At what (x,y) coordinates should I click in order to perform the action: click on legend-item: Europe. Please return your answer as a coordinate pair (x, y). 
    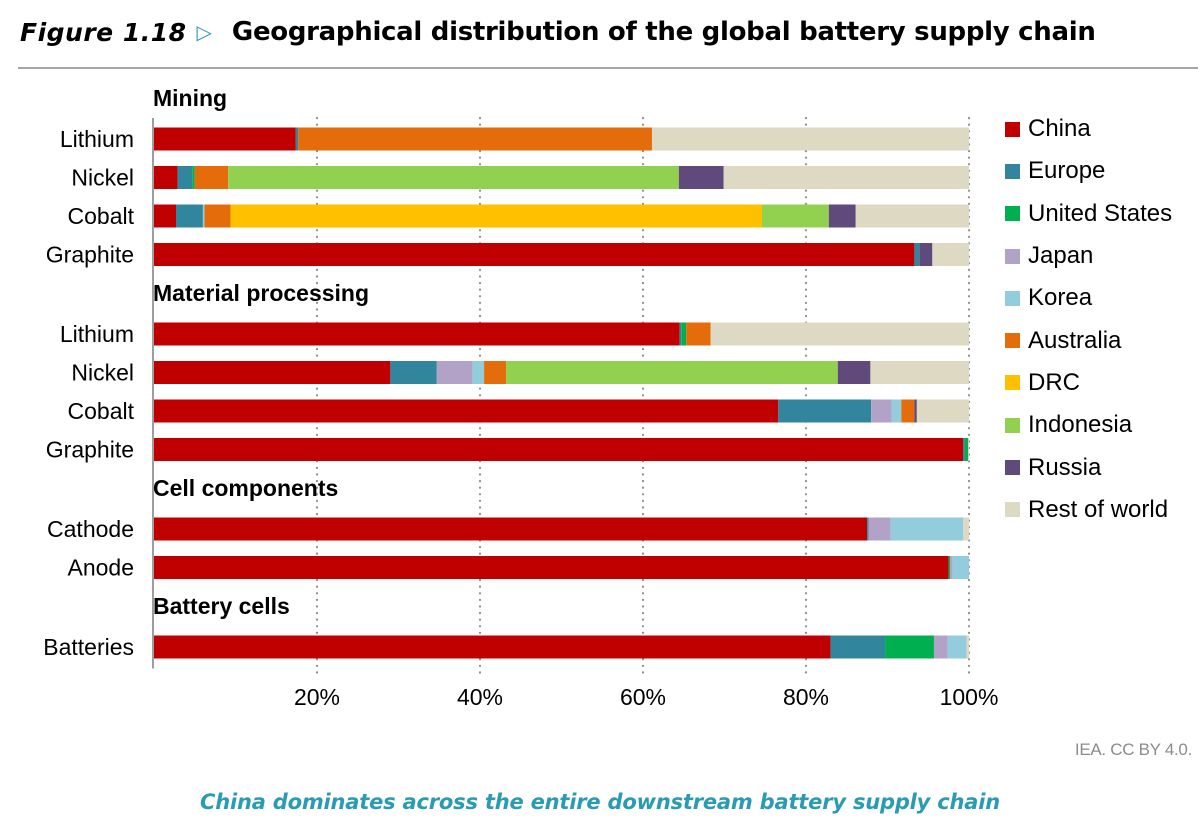
    Looking at the image, I should click on (1088, 171).